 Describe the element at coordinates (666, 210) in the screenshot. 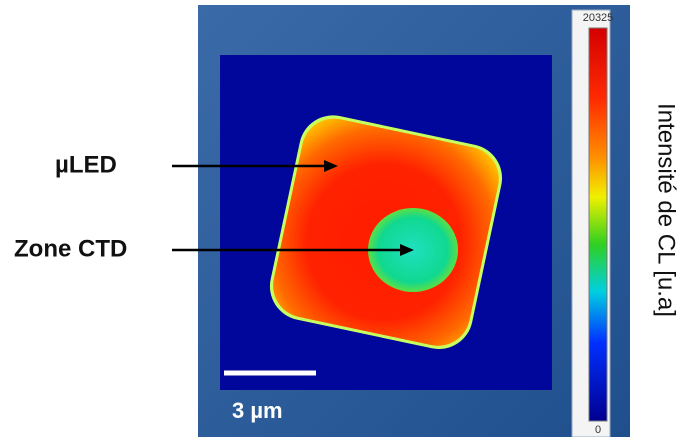

I see `colorbar-title: Intensité de CL [u.a]` at that location.